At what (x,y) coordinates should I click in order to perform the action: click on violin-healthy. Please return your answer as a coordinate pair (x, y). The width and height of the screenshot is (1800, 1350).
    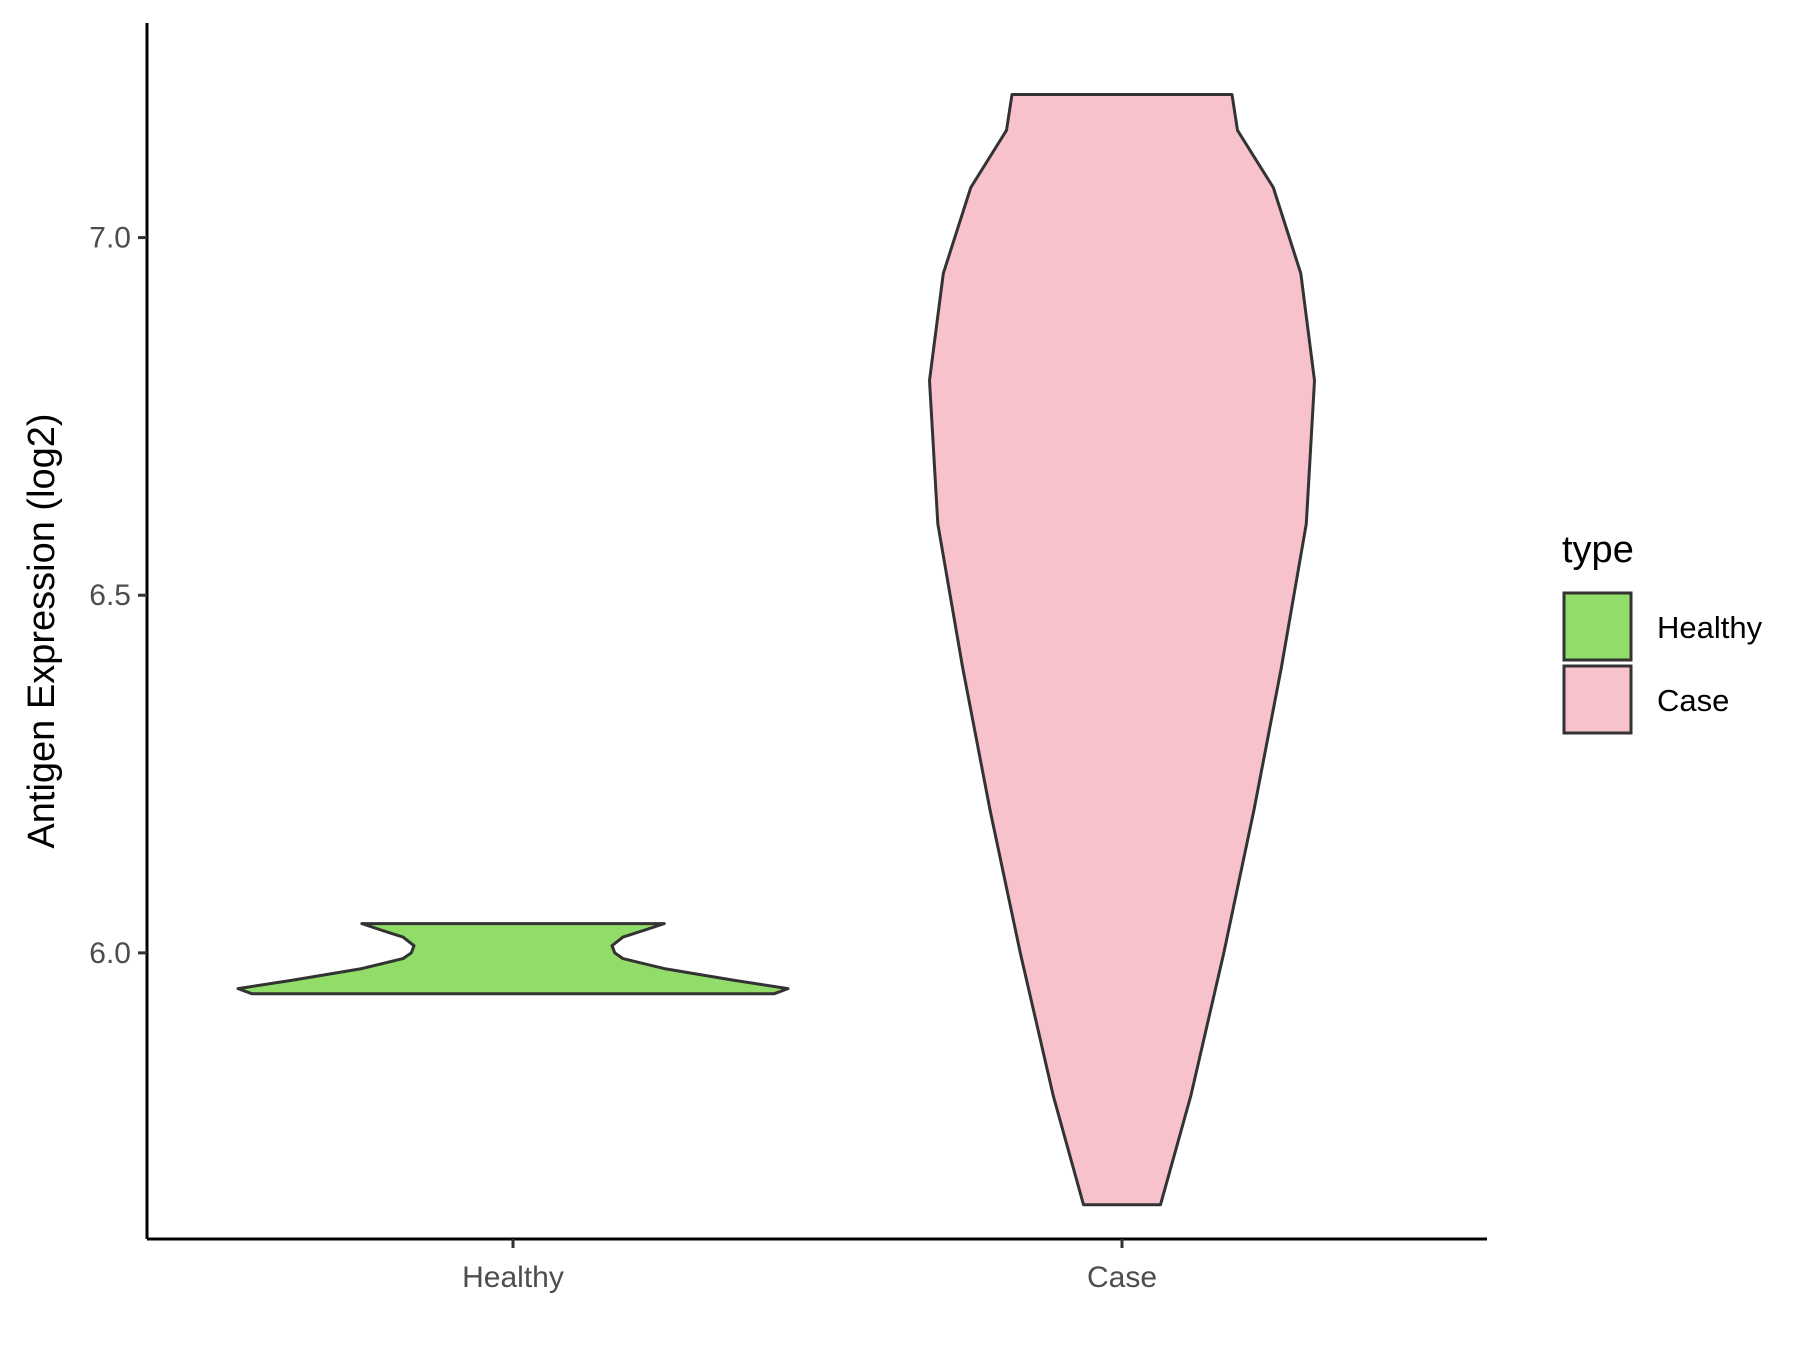
    Looking at the image, I should click on (513, 959).